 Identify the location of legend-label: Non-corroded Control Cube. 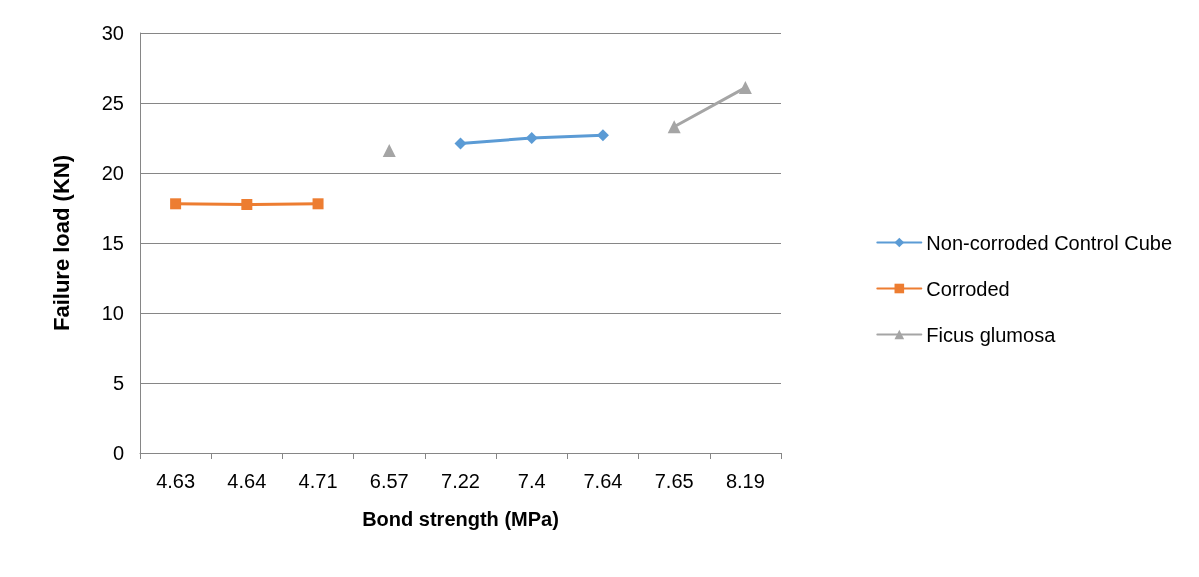
(1049, 242).